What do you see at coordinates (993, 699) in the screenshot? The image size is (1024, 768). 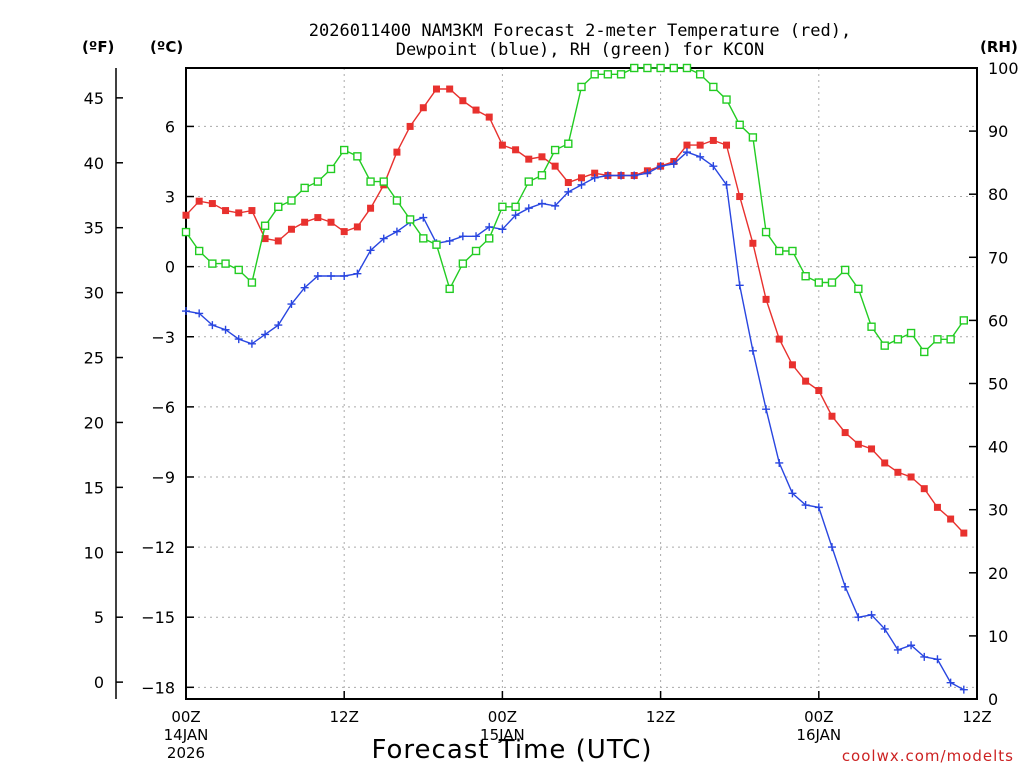 I see `rh-tick-label: 0` at bounding box center [993, 699].